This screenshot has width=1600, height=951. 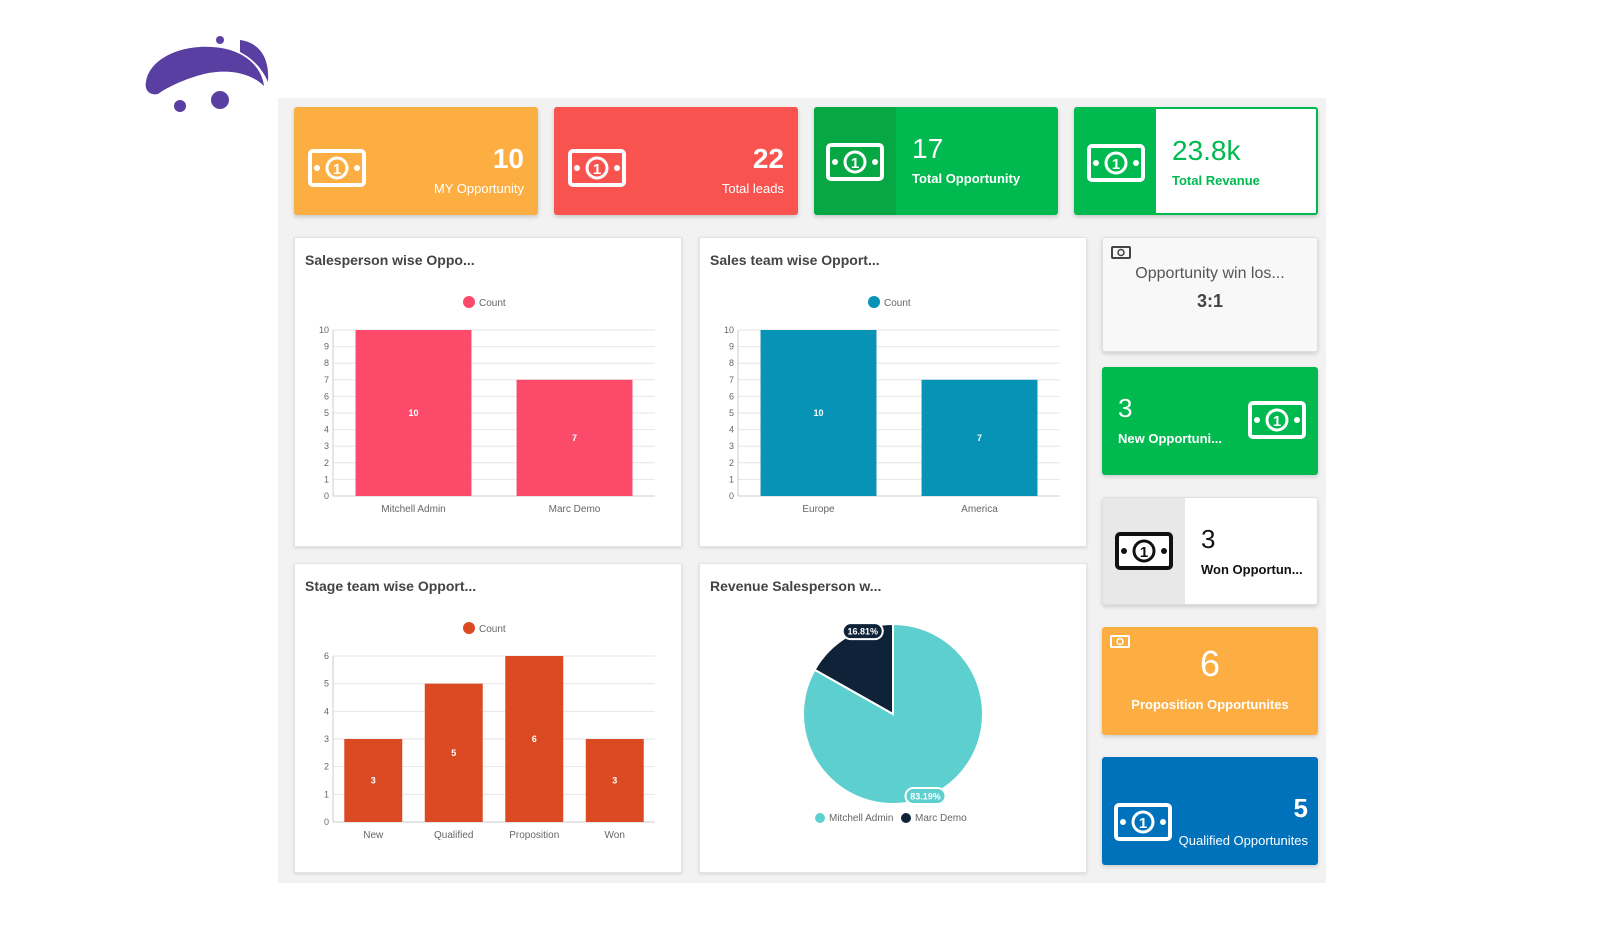 What do you see at coordinates (1206, 150) in the screenshot?
I see `kpi-value: 23.8k` at bounding box center [1206, 150].